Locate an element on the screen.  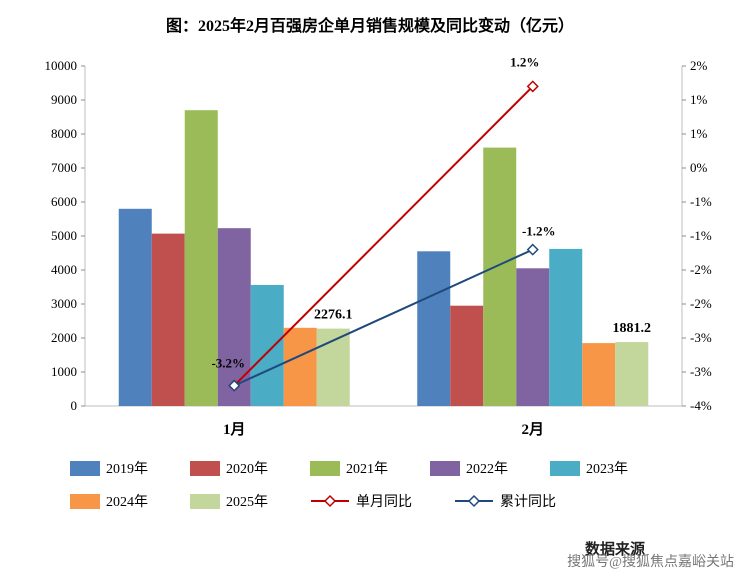
bar-2021年-2月 is located at coordinates (500, 276).